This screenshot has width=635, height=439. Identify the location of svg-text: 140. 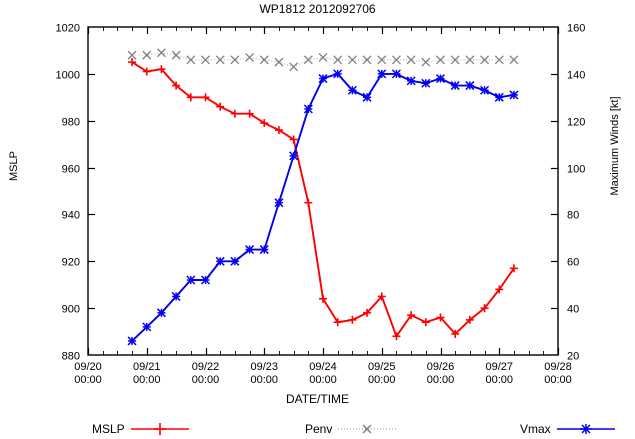
(576, 76).